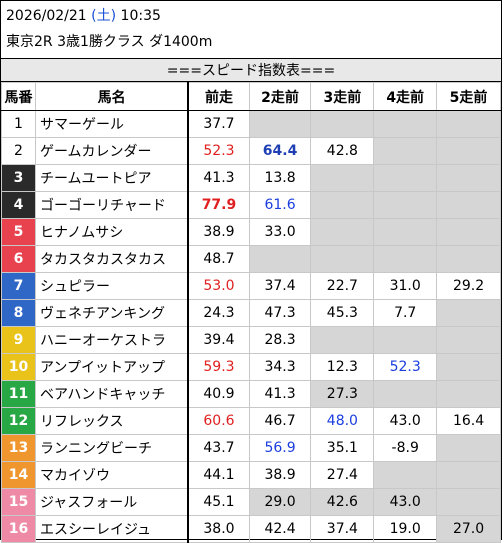 The height and width of the screenshot is (543, 504). I want to click on horse-name: シュピラー, so click(112, 286).